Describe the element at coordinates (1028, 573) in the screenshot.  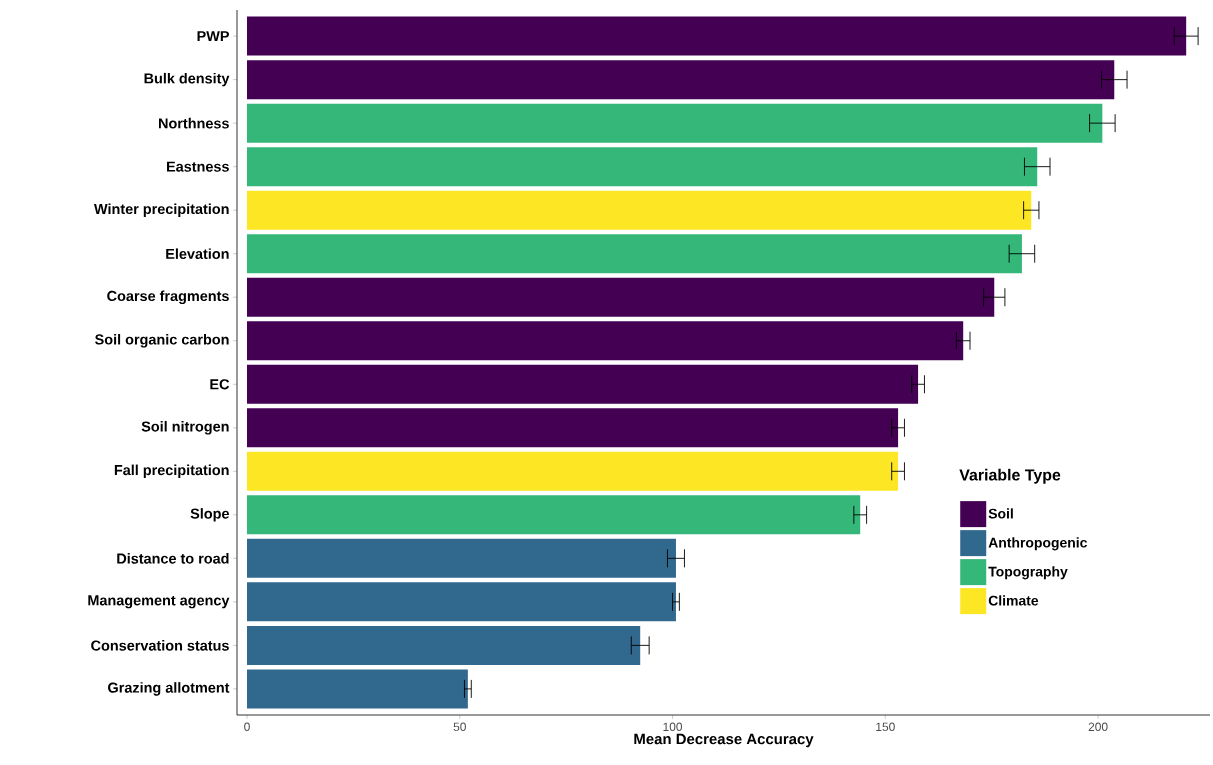
I see `legend-label: Topography` at that location.